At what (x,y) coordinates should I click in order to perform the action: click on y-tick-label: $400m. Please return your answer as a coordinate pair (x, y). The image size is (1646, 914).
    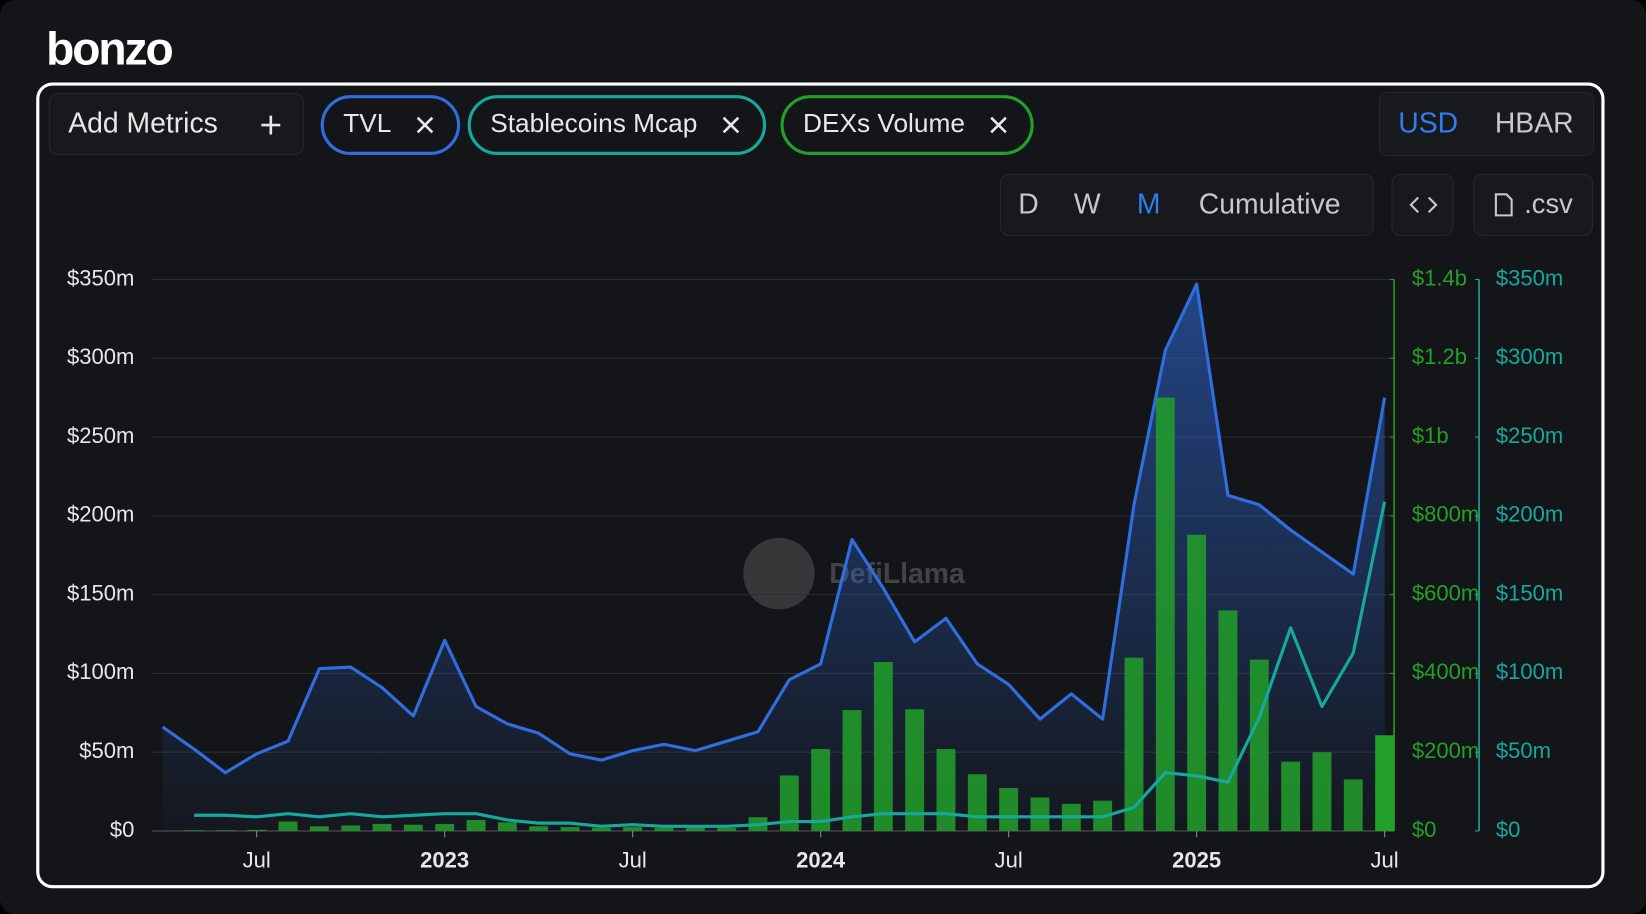
    Looking at the image, I should click on (1445, 671).